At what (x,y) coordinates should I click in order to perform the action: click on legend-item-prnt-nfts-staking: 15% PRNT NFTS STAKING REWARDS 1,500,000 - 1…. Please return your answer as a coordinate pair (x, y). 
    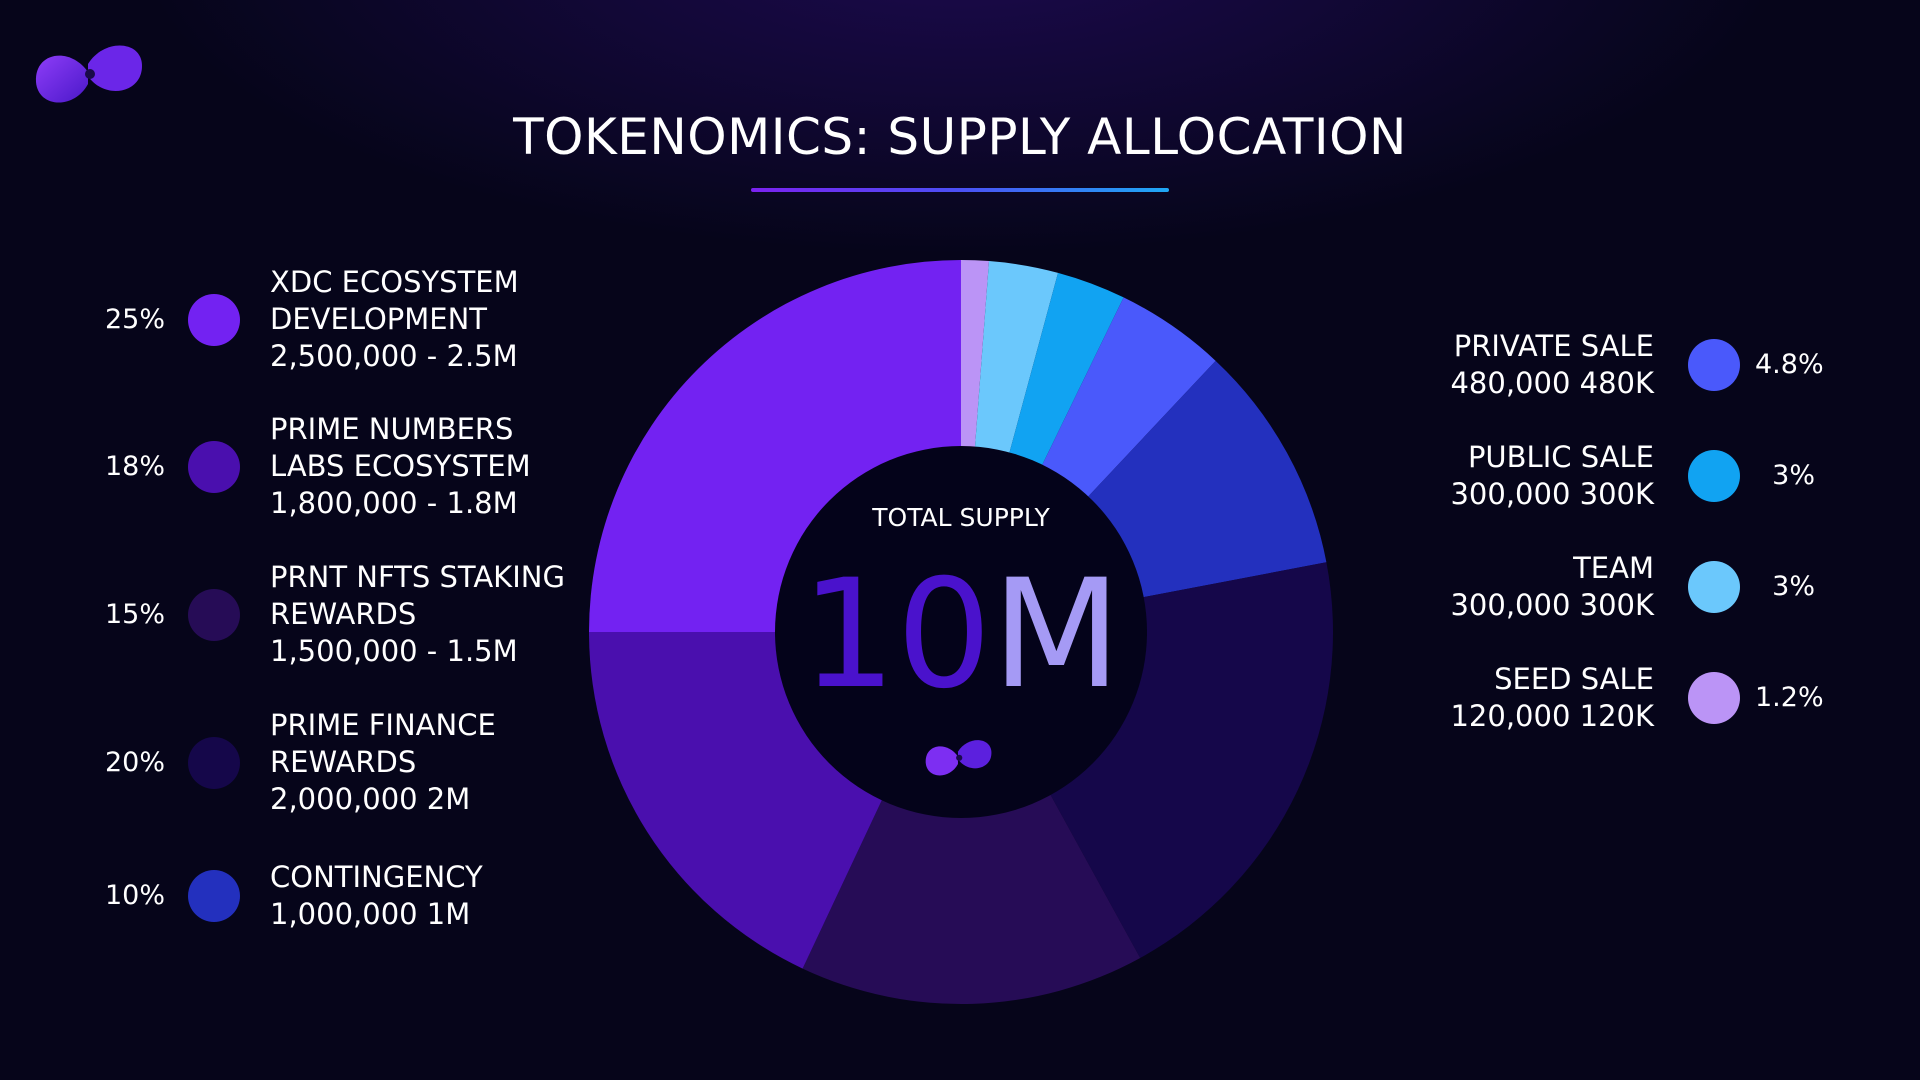
    Looking at the image, I should click on (960, 614).